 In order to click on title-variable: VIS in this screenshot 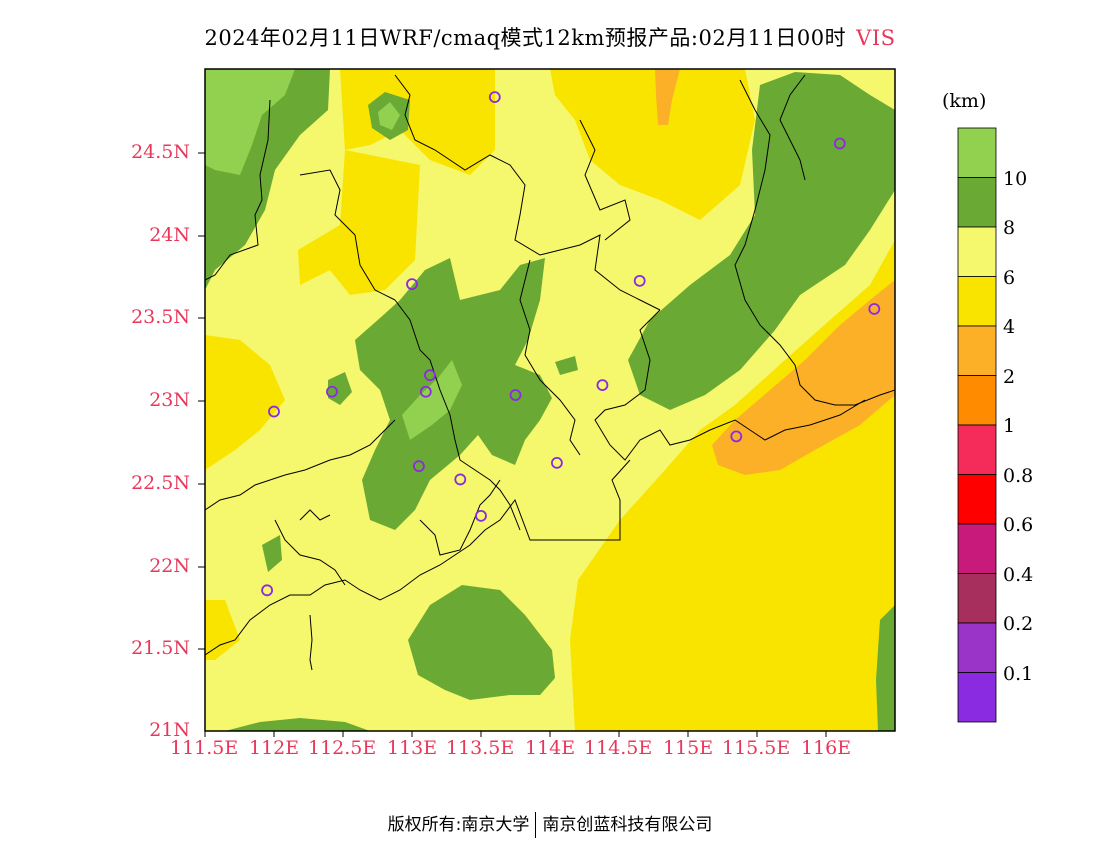, I will do `click(876, 38)`.